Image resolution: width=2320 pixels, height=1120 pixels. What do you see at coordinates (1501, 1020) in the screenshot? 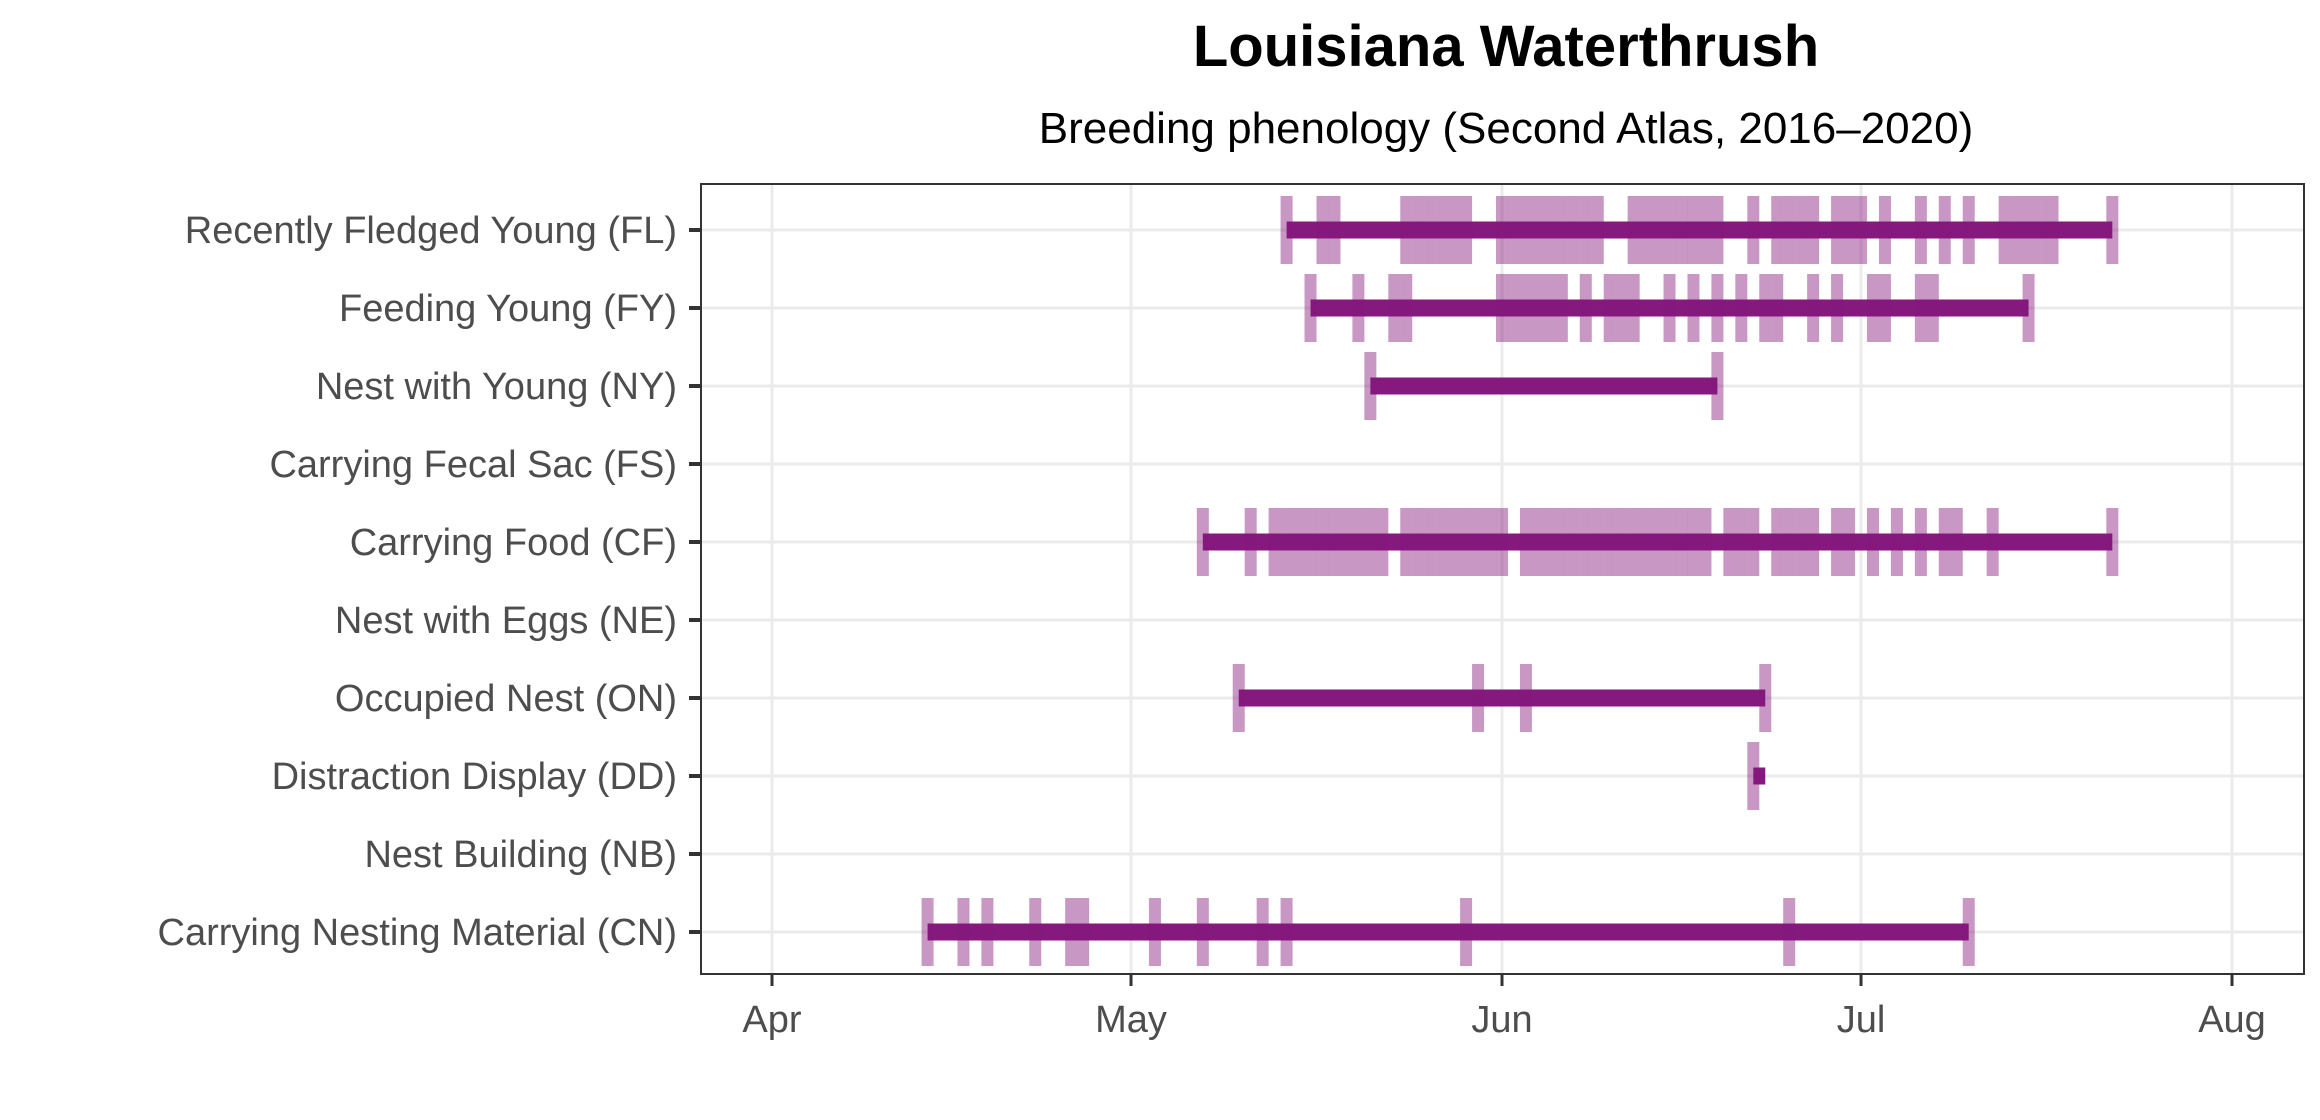
I see `x-tick-label: Jun` at bounding box center [1501, 1020].